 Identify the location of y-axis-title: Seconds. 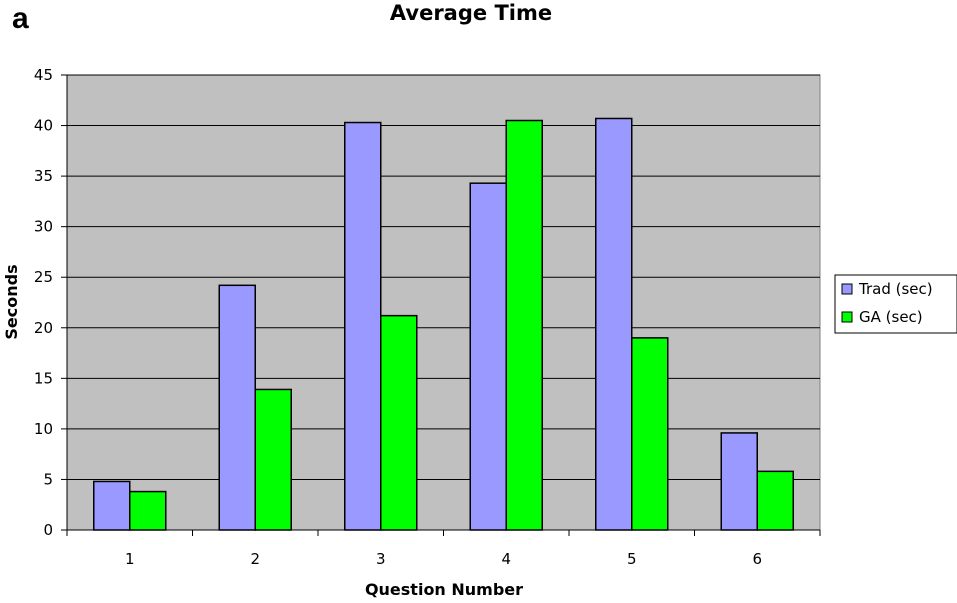
(11, 301).